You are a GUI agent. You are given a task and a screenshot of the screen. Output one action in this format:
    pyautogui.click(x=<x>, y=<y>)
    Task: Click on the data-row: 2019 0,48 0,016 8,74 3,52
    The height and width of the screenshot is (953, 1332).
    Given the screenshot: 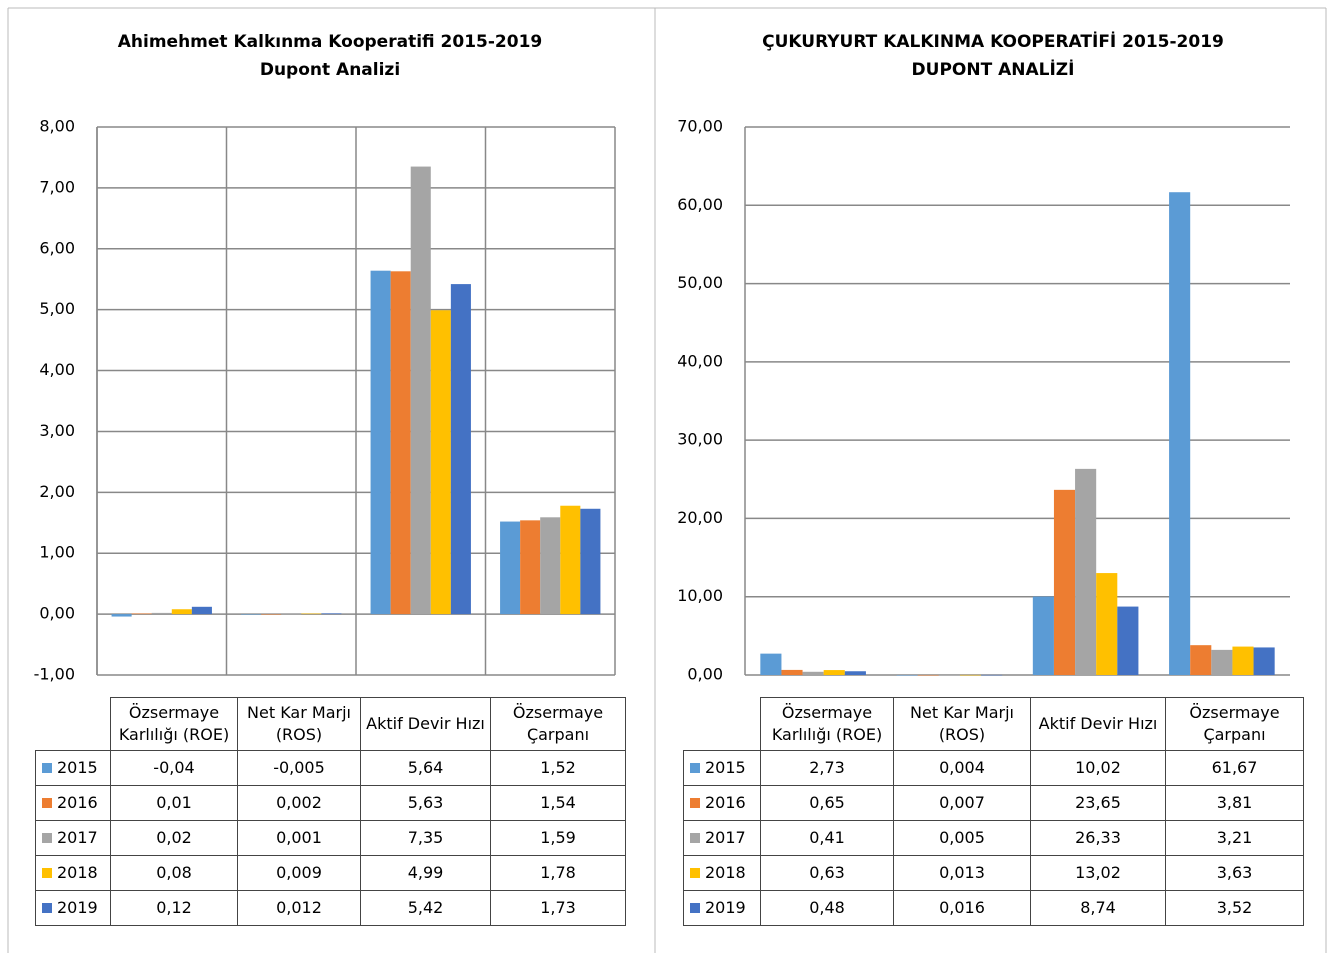 What is the action you would take?
    pyautogui.click(x=993, y=908)
    